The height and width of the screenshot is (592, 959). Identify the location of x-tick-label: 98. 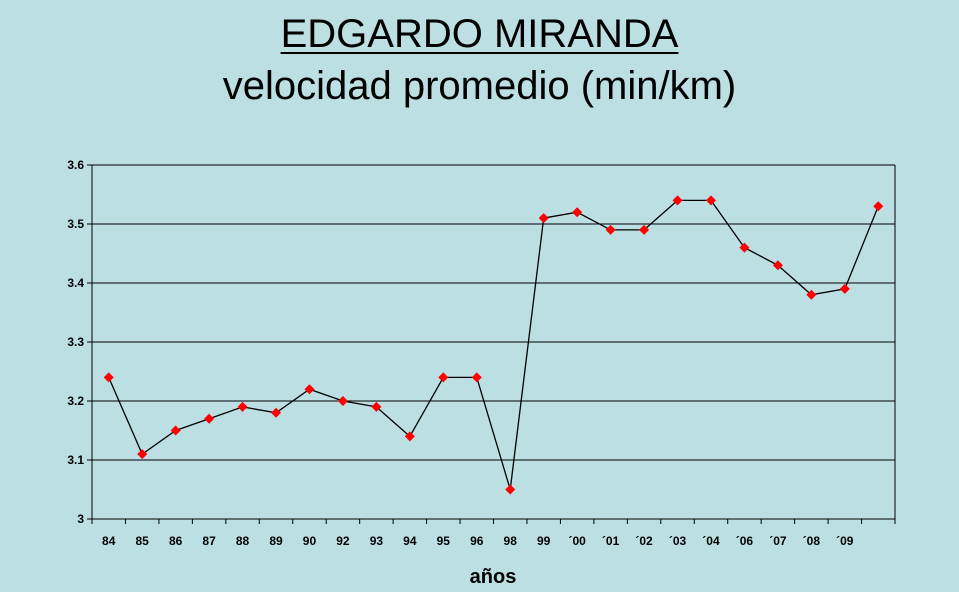
(511, 541).